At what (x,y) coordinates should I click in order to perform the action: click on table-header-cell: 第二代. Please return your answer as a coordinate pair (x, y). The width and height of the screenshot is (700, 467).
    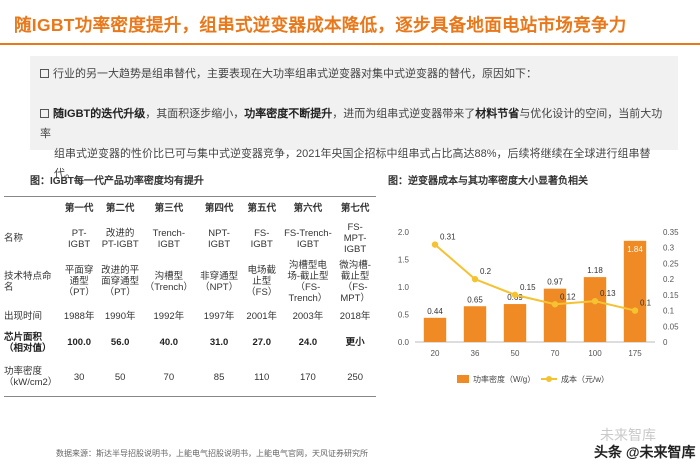
    Looking at the image, I should click on (120, 208).